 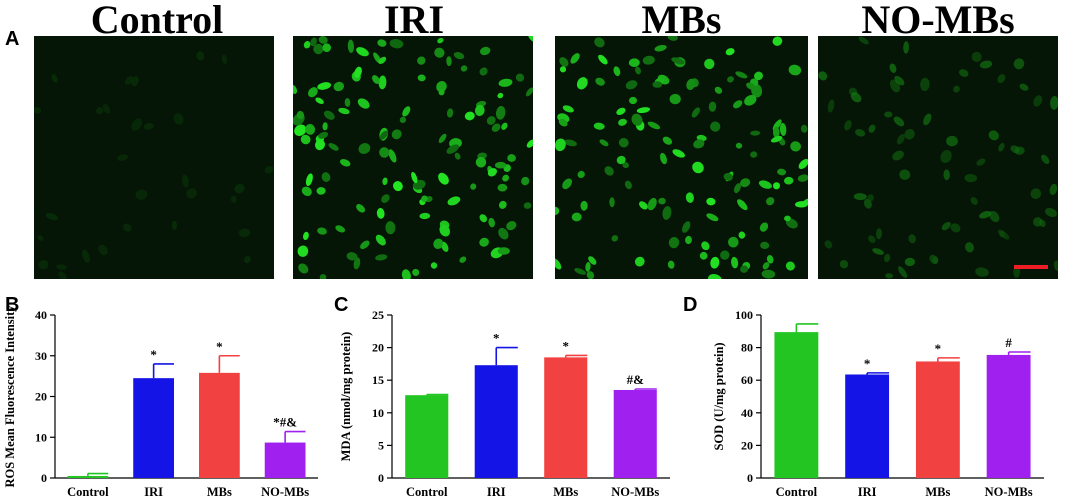 What do you see at coordinates (744, 315) in the screenshot?
I see `y-tick-label: 100` at bounding box center [744, 315].